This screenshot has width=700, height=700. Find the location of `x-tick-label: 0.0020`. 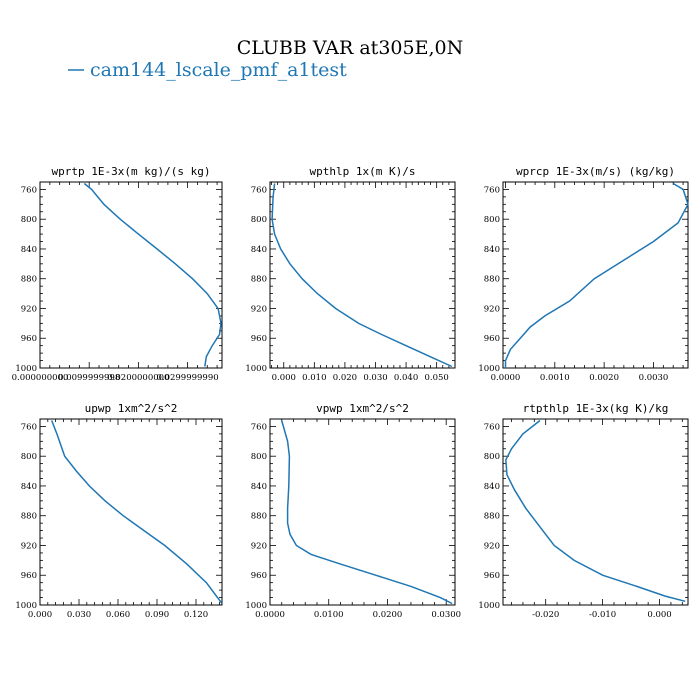

x-tick-label: 0.0020 is located at coordinates (604, 378).